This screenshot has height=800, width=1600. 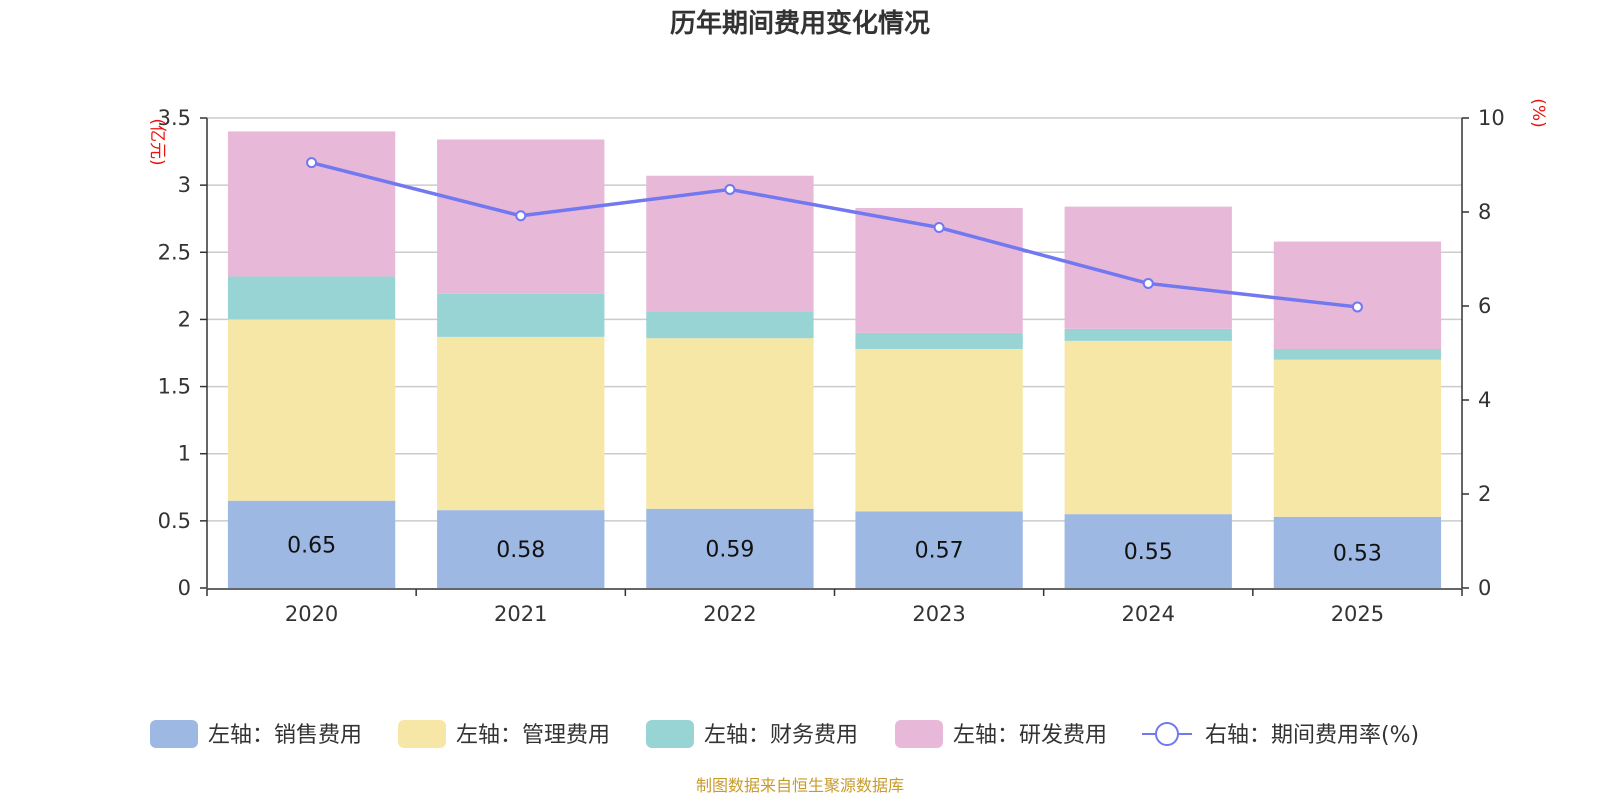 I want to click on left-tick-label: 0, so click(x=184, y=588).